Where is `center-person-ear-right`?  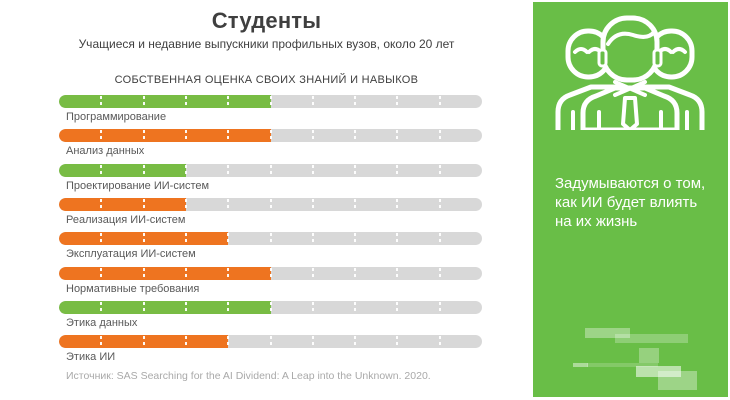
center-person-ear-right is located at coordinates (657, 58).